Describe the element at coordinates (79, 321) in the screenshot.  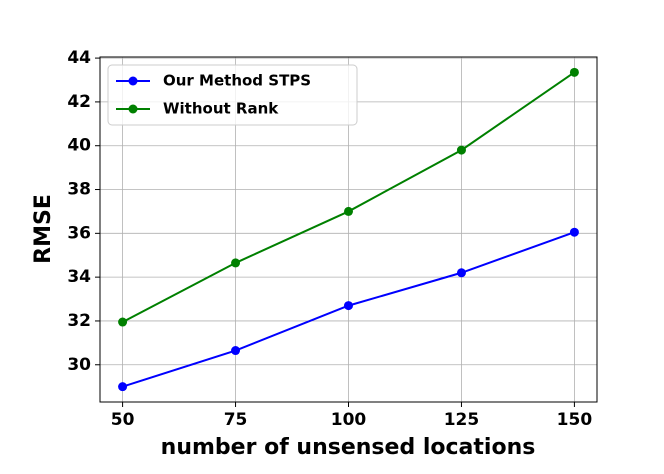
I see `y-tick-label: 32` at that location.